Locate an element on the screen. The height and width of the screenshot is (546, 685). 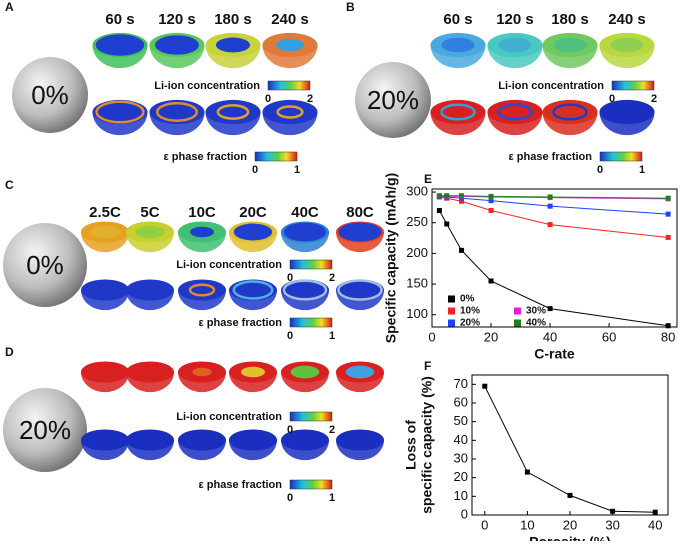
column-header: 40C is located at coordinates (305, 212).